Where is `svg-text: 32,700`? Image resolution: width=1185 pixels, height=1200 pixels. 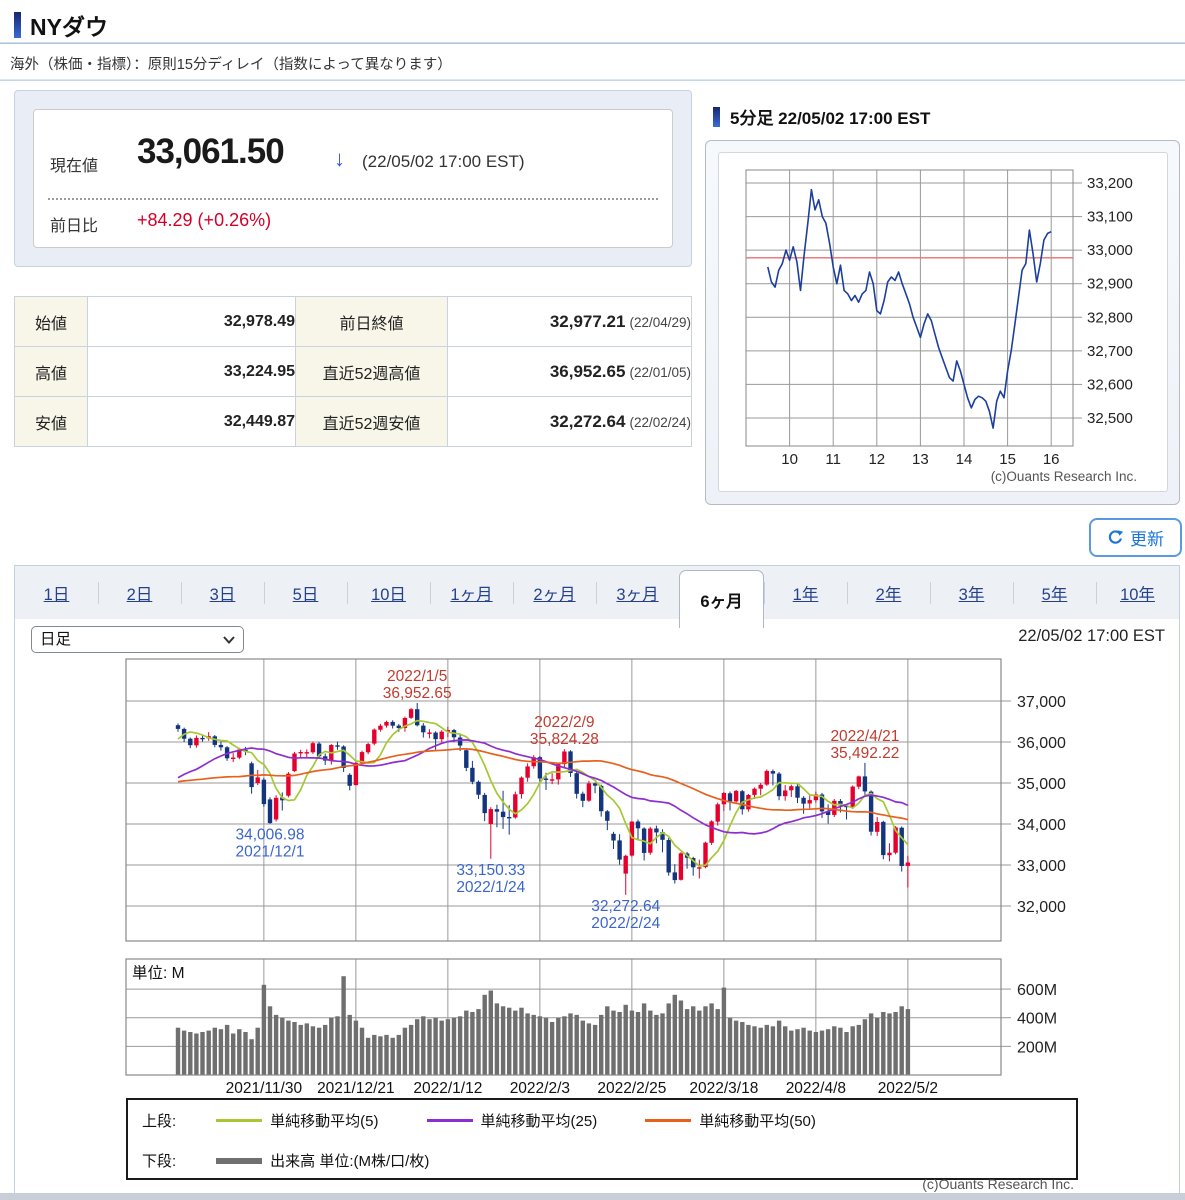
svg-text: 32,700 is located at coordinates (1110, 351).